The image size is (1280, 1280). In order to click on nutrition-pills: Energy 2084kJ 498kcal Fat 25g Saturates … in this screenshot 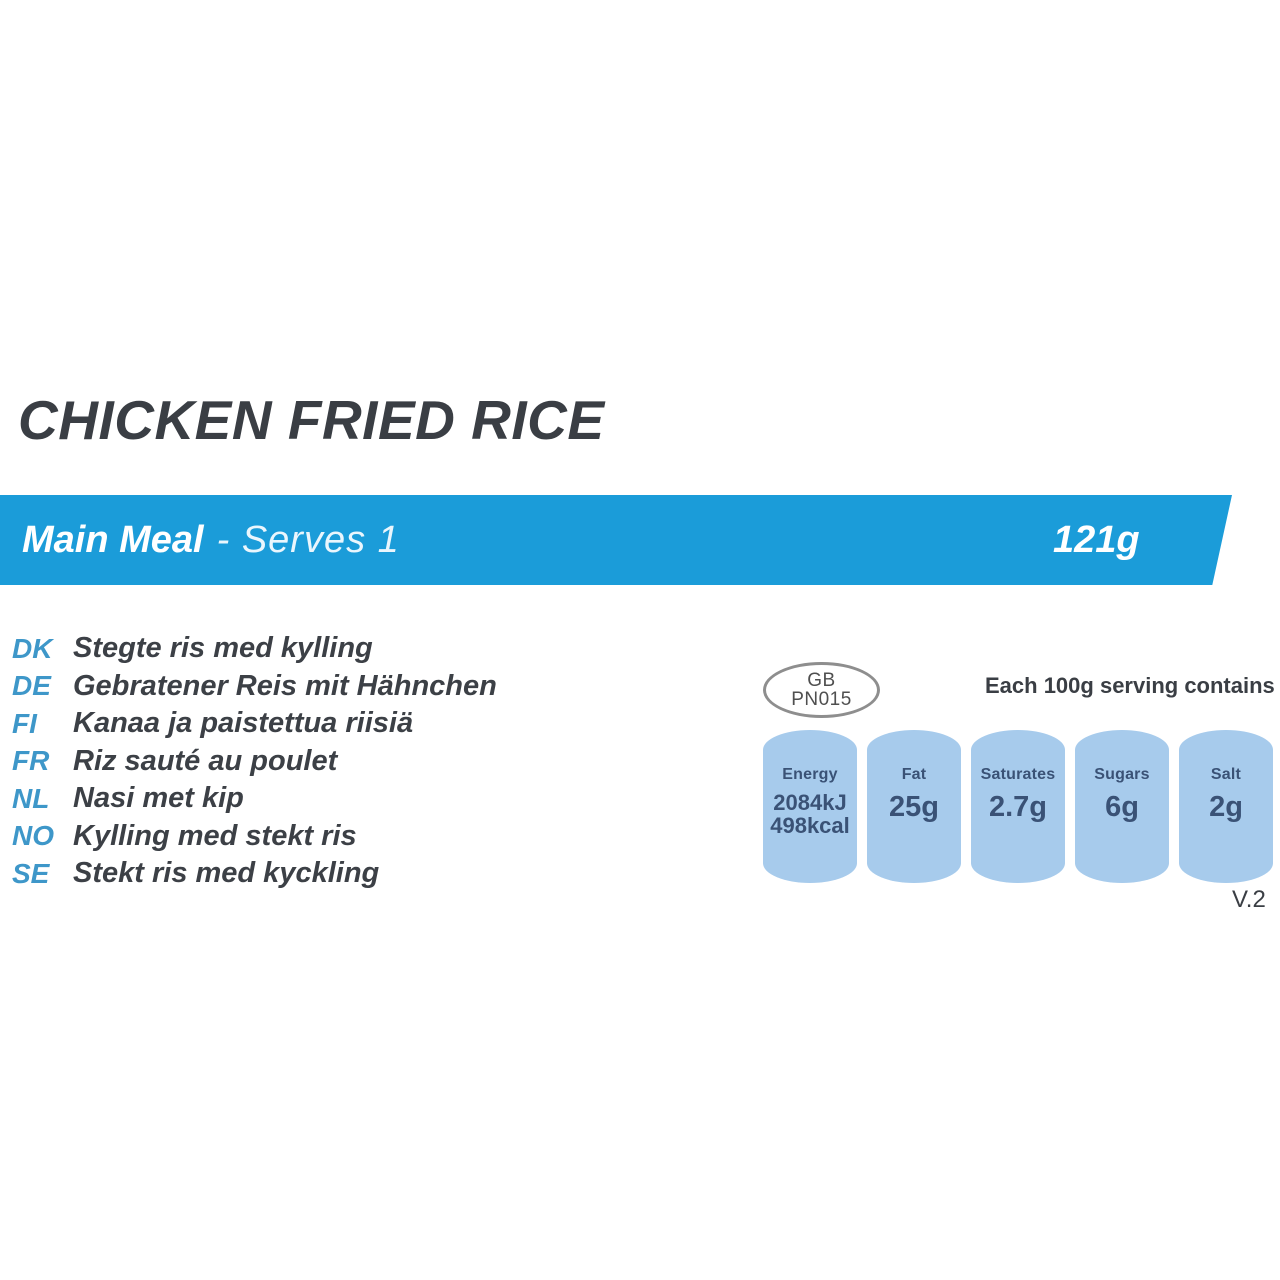, I will do `click(1018, 806)`.